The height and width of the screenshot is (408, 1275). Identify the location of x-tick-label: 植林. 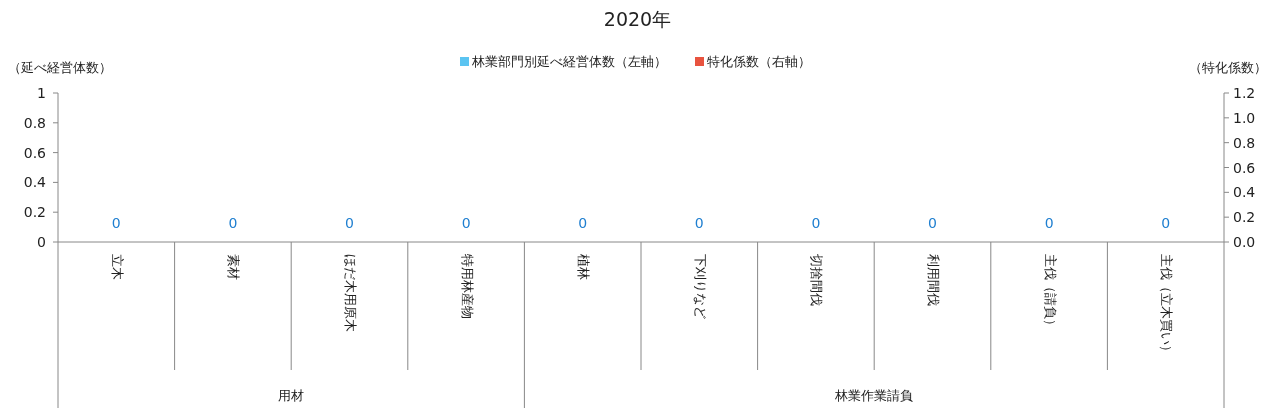
(584, 267).